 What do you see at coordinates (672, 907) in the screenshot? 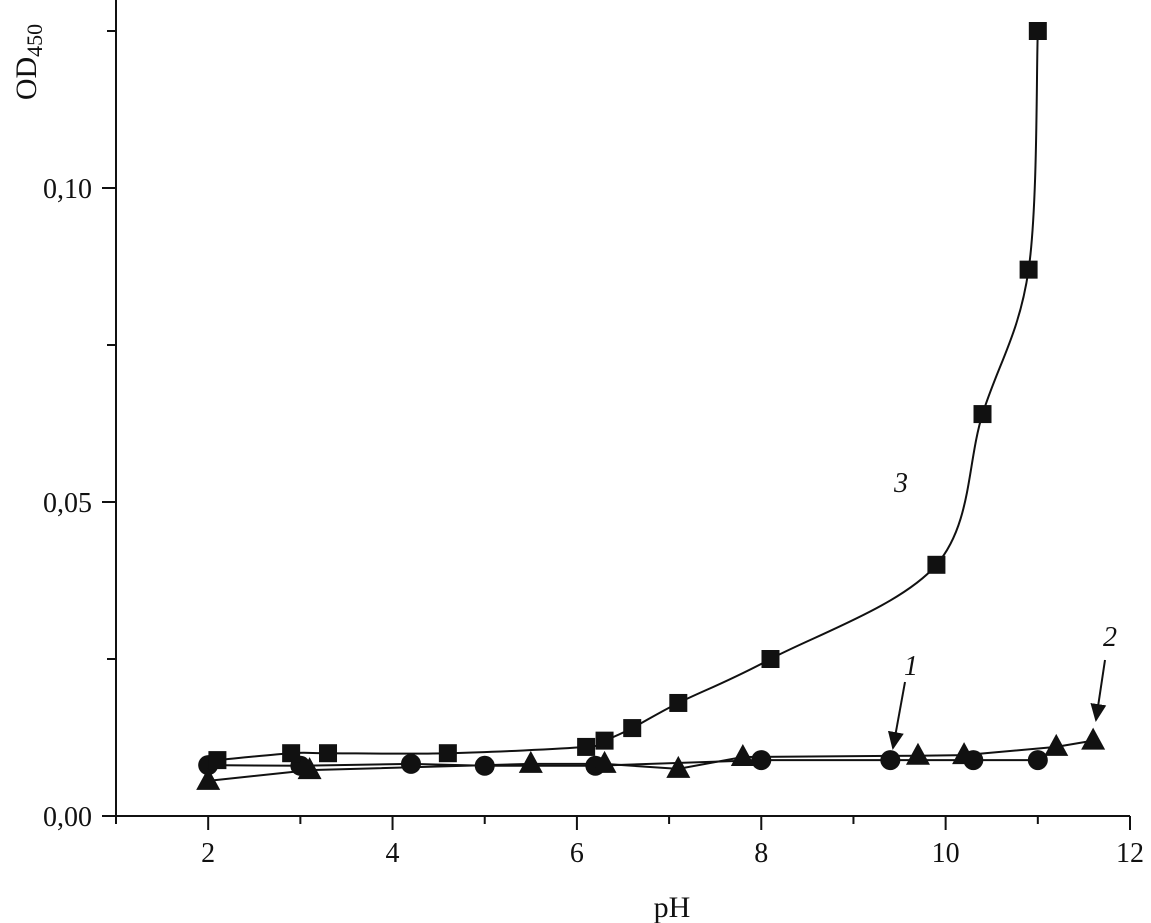
I see `x-axis-label: pH` at bounding box center [672, 907].